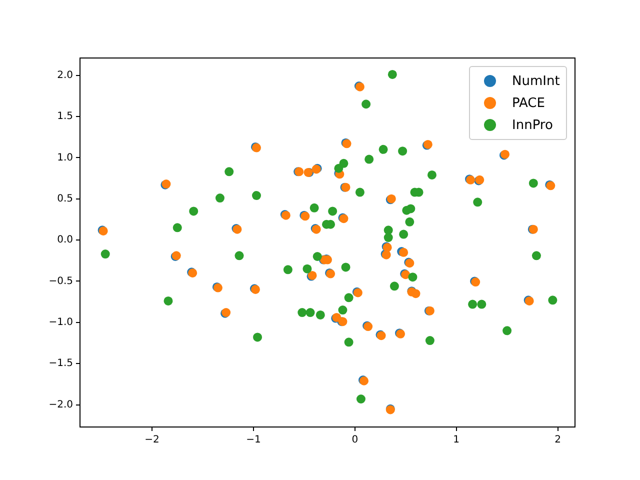 The height and width of the screenshot is (480, 640). What do you see at coordinates (532, 125) in the screenshot?
I see `legend-label: InnPro` at bounding box center [532, 125].